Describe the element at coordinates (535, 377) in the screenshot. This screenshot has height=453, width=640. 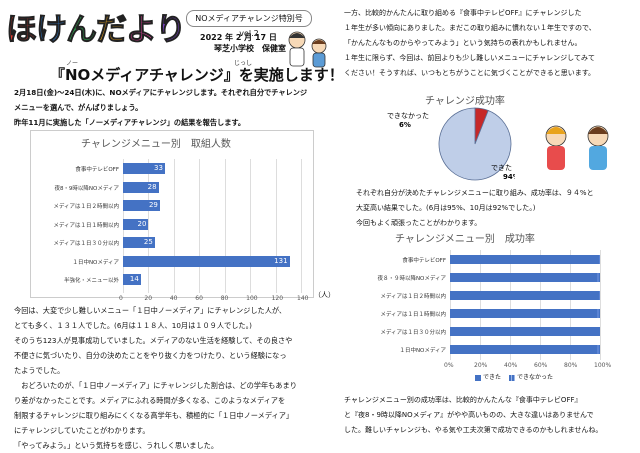
I see `legend-label: できなかった` at that location.